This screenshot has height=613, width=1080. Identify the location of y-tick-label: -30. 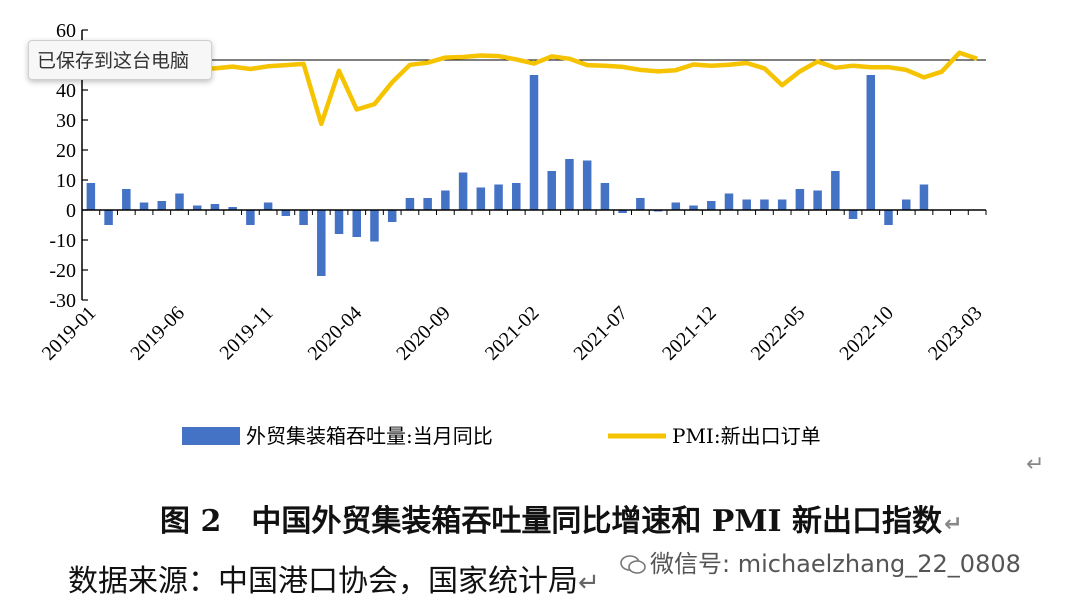
(62, 301).